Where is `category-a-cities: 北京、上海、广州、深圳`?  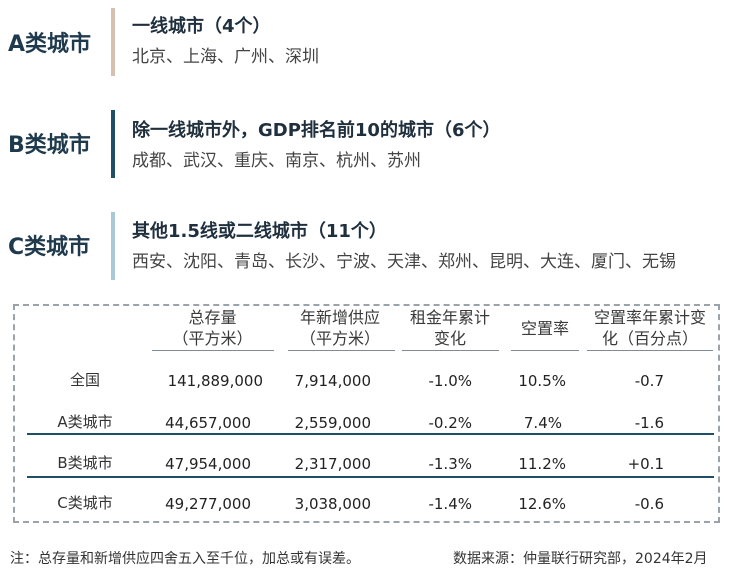
category-a-cities: 北京、上海、广州、深圳 is located at coordinates (225, 57).